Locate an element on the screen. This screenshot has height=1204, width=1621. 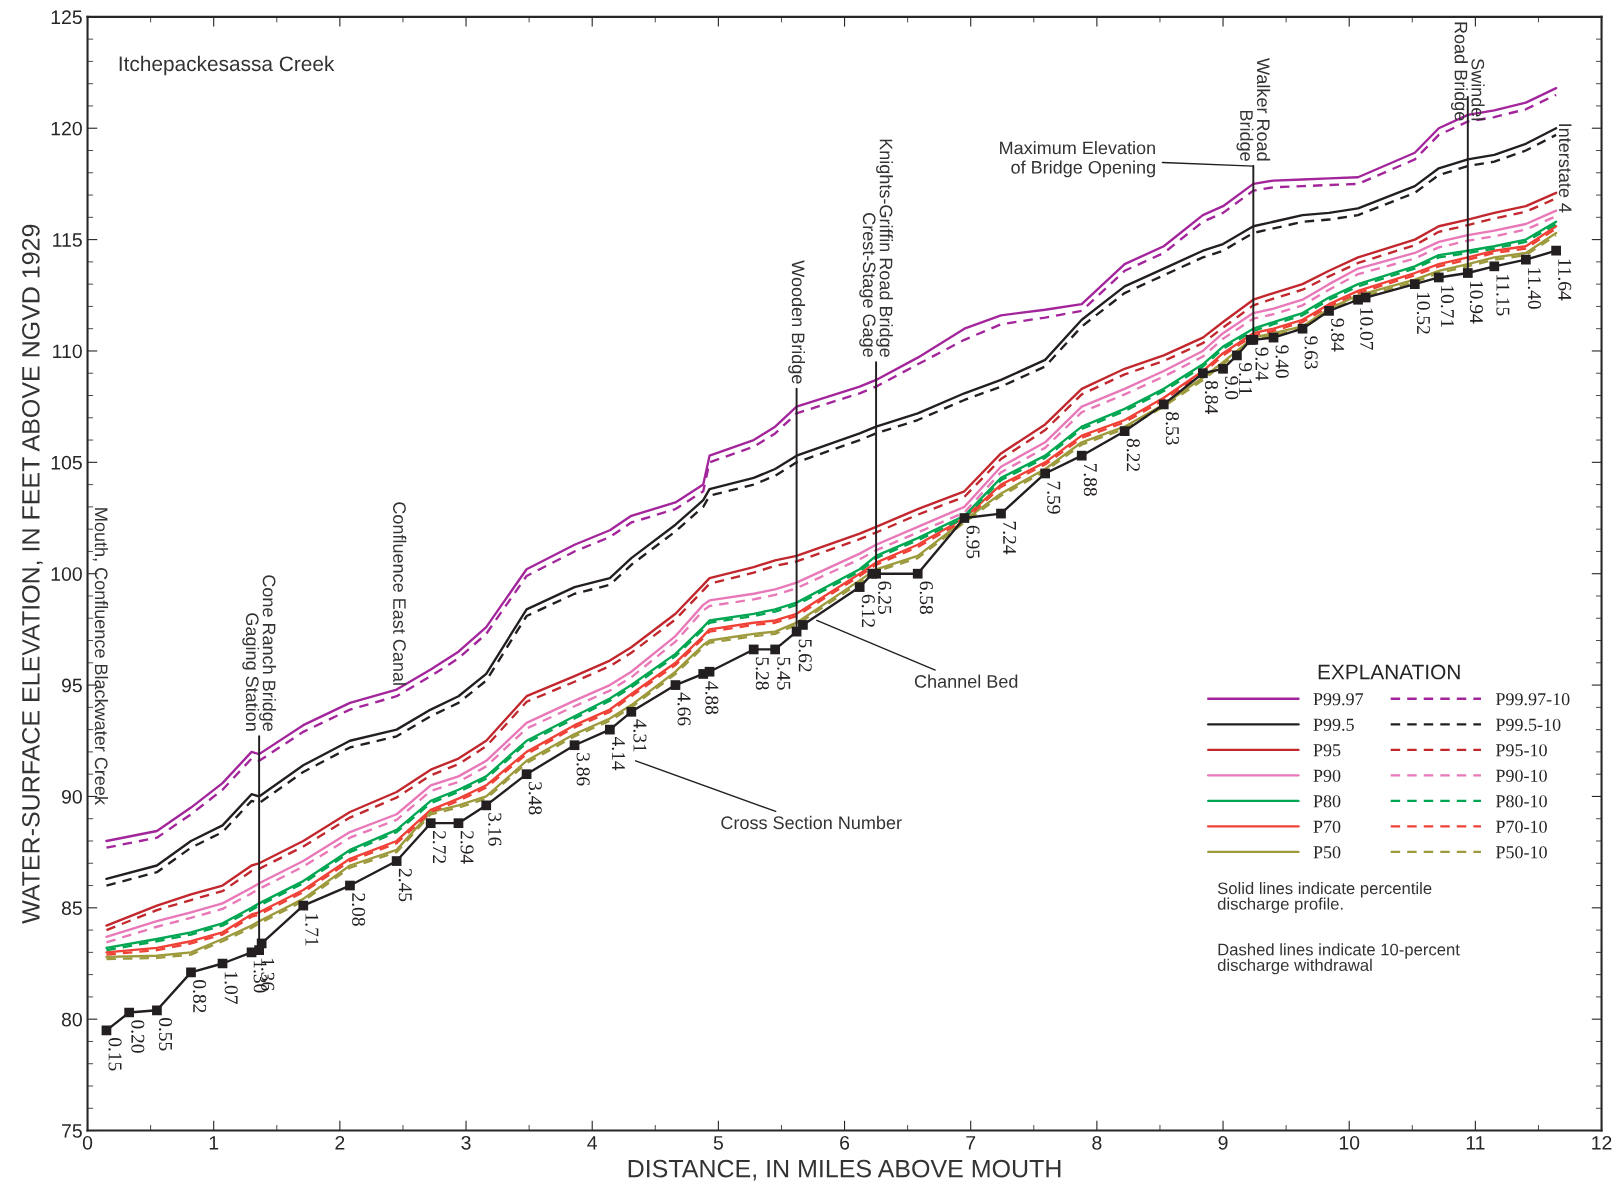
annotation: 9.84 is located at coordinates (1338, 335).